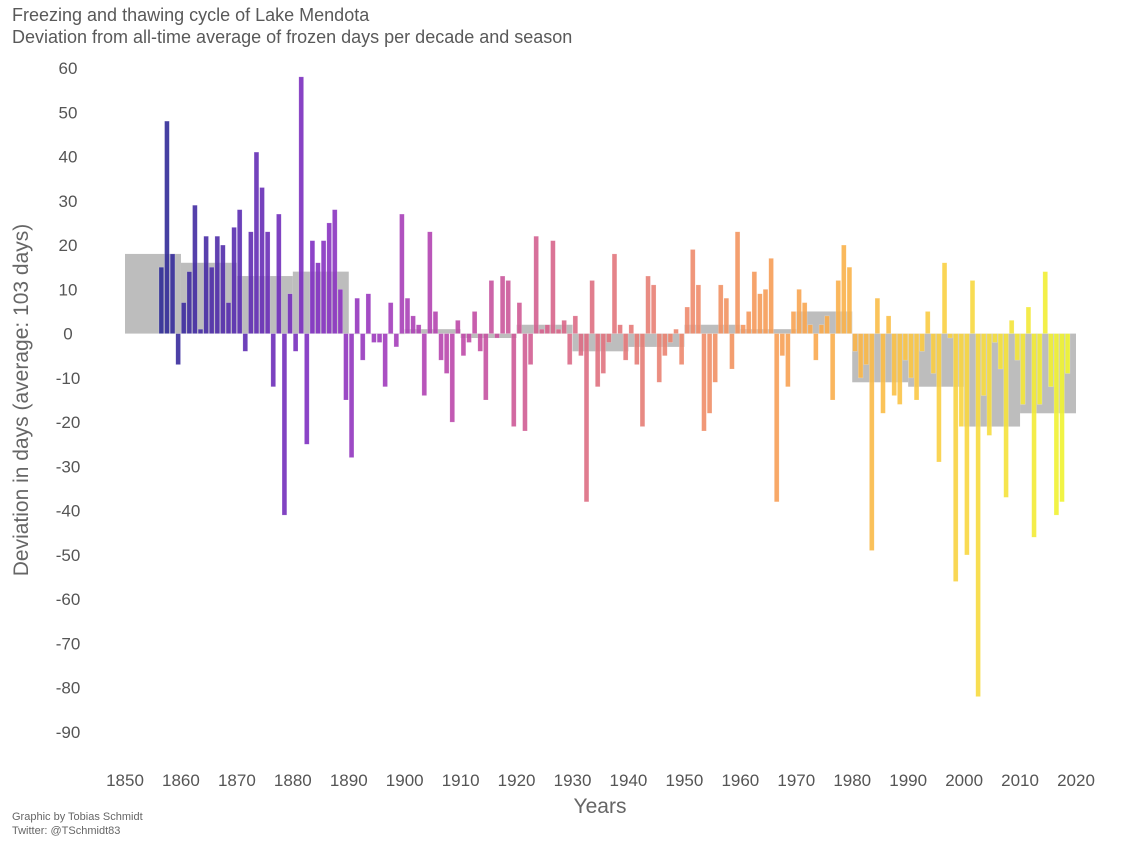 Image resolution: width=1122 pixels, height=842 pixels. I want to click on y-tick-label: 30, so click(68, 201).